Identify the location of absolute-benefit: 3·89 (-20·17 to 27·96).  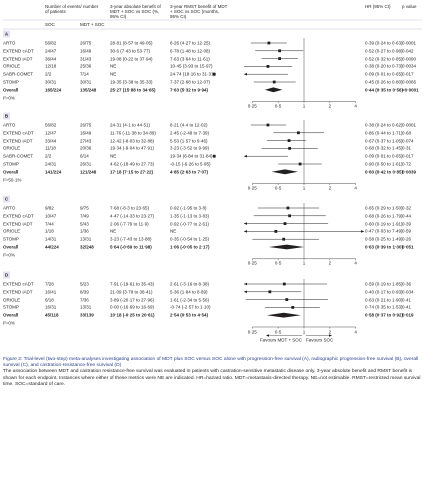
(132, 299).